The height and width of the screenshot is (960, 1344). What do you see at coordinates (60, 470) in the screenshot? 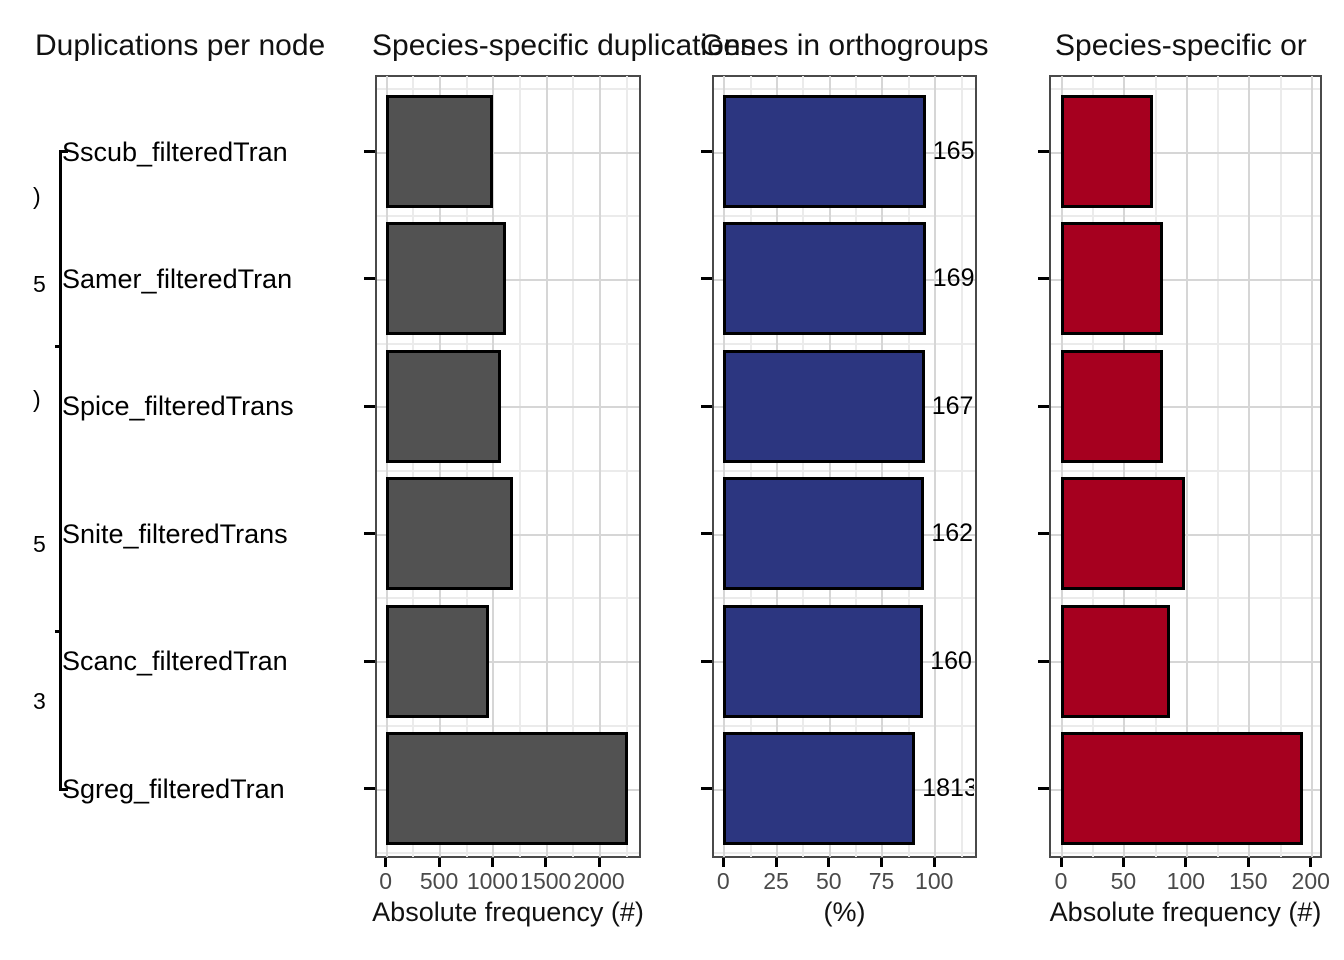
I see `tree-branch-line` at bounding box center [60, 470].